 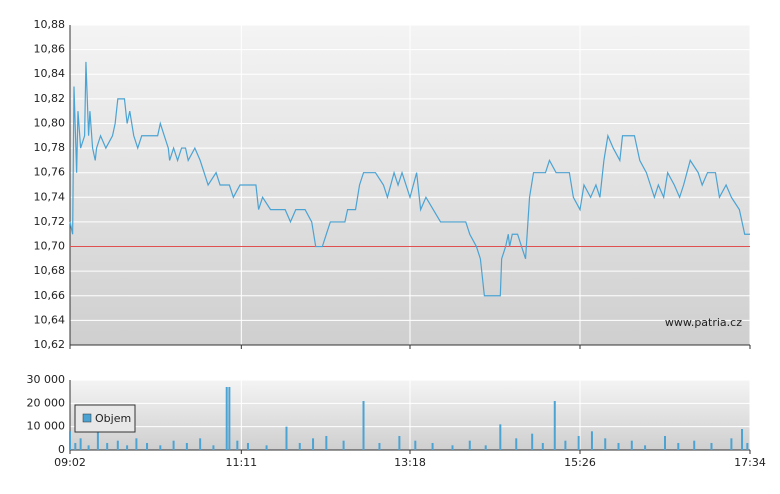 I want to click on y-tick-label: 30 000, so click(x=46, y=379).